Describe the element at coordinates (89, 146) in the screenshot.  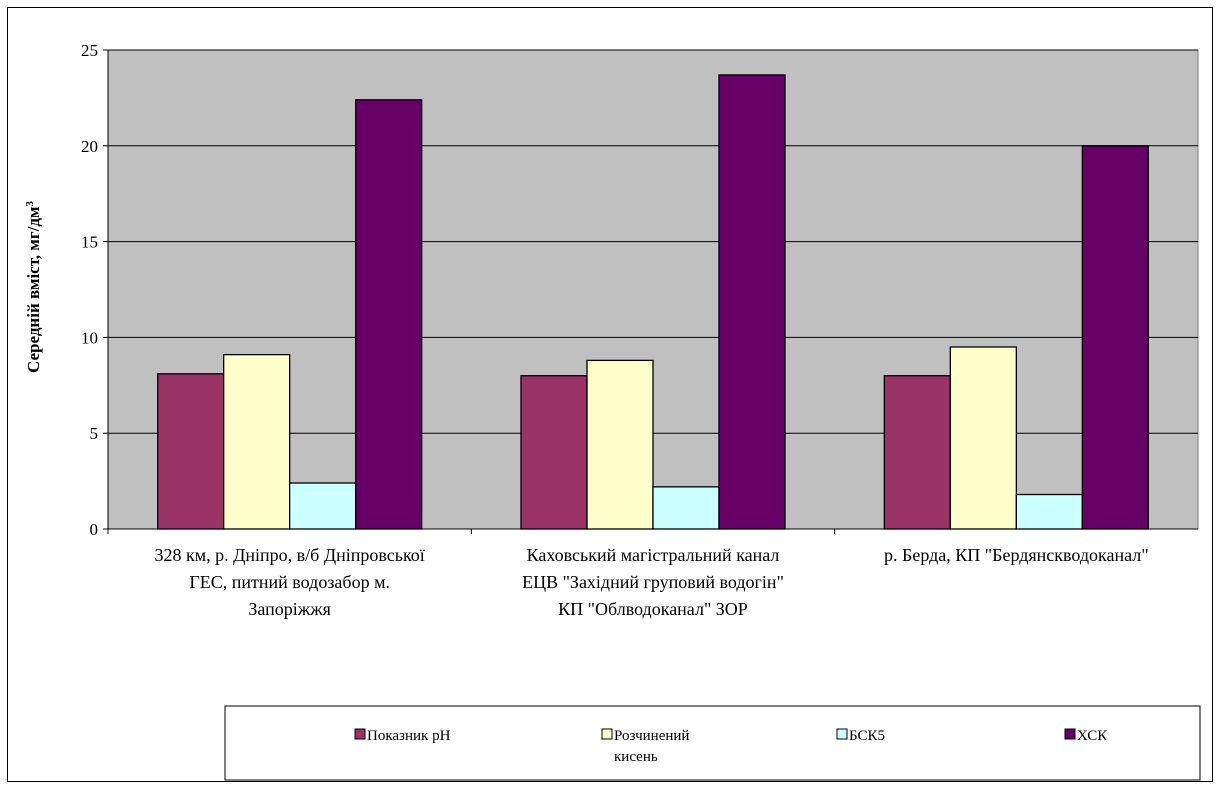
I see `y-tick-label: 20` at that location.